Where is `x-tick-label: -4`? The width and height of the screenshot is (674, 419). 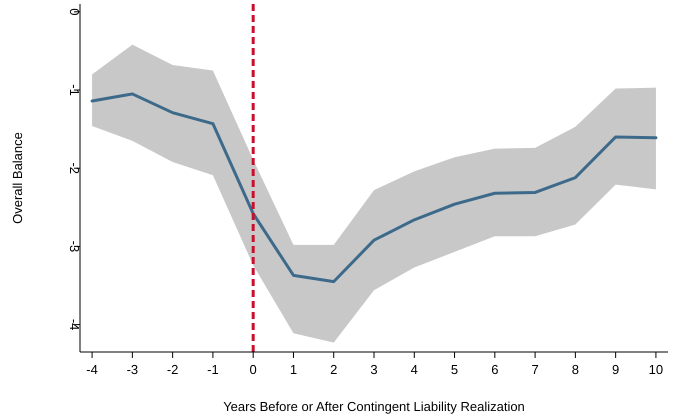 x-tick-label: -4 is located at coordinates (92, 369).